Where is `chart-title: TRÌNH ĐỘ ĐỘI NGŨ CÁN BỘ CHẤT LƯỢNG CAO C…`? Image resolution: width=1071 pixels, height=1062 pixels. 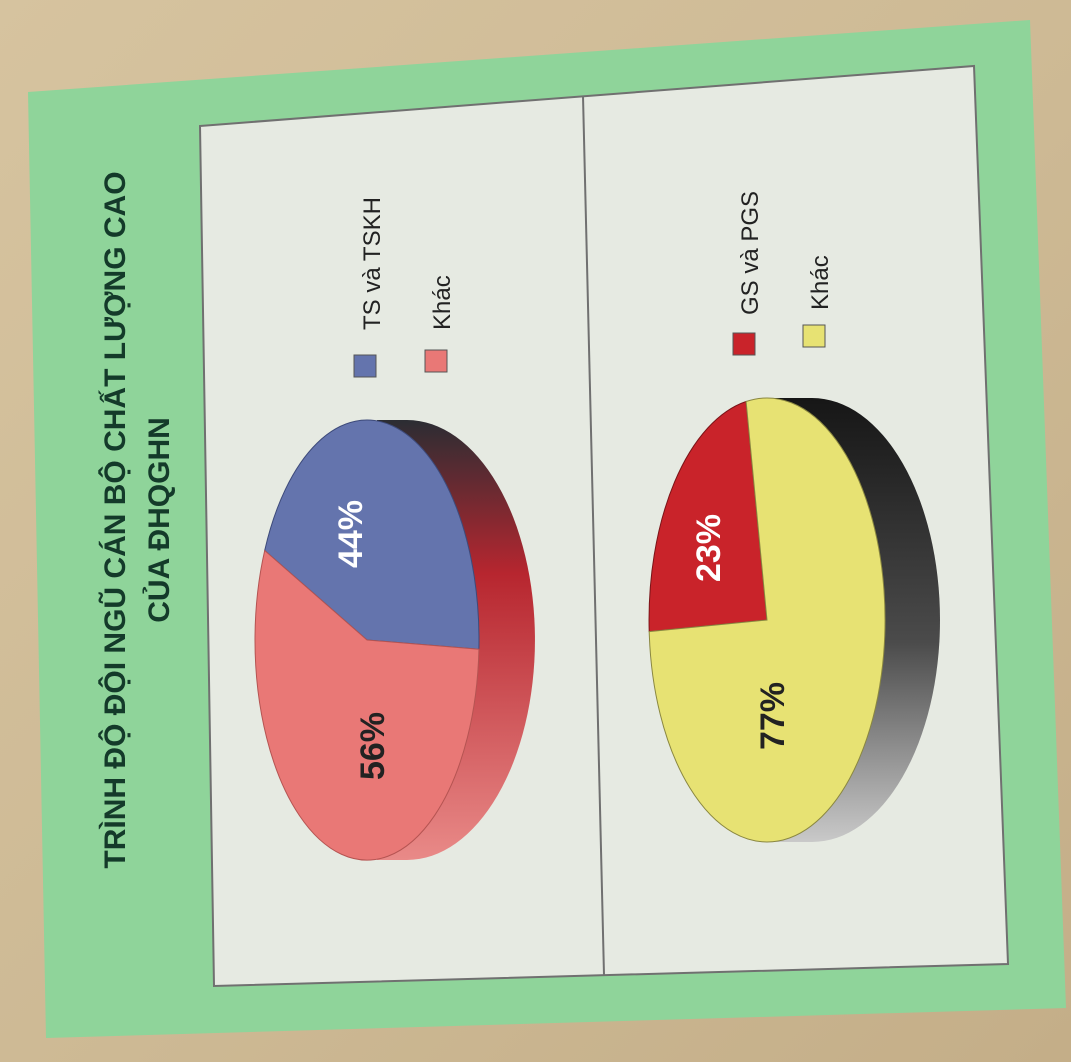 chart-title: TRÌNH ĐỘ ĐỘI NGŨ CÁN BỘ CHẤT LƯỢNG CAO C… is located at coordinates (137, 519).